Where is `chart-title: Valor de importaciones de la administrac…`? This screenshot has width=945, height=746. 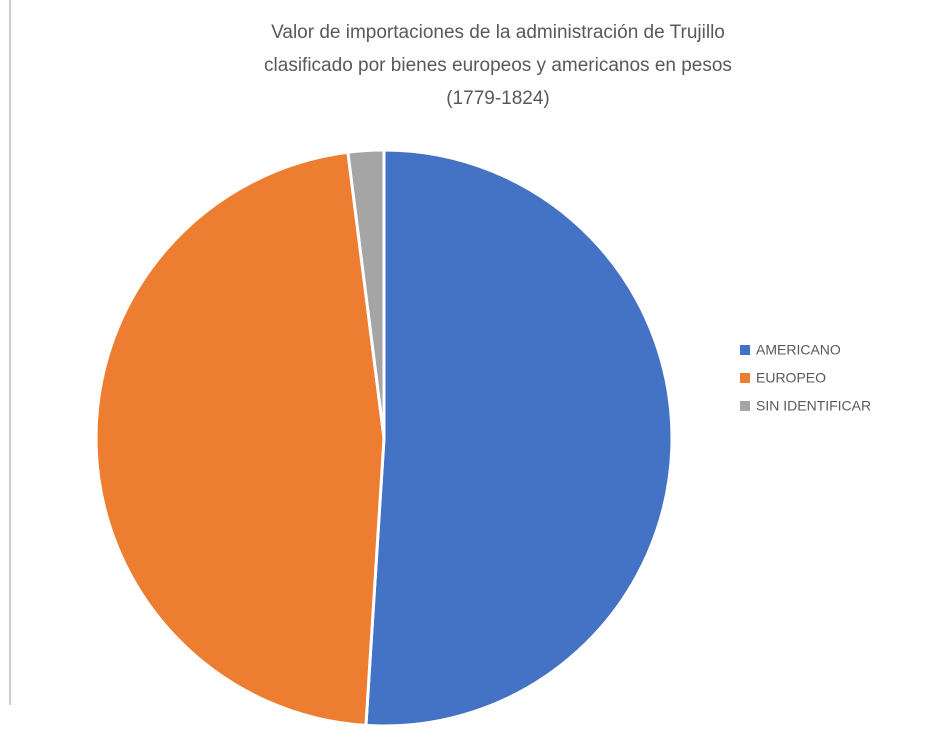 chart-title: Valor de importaciones de la administrac… is located at coordinates (498, 65).